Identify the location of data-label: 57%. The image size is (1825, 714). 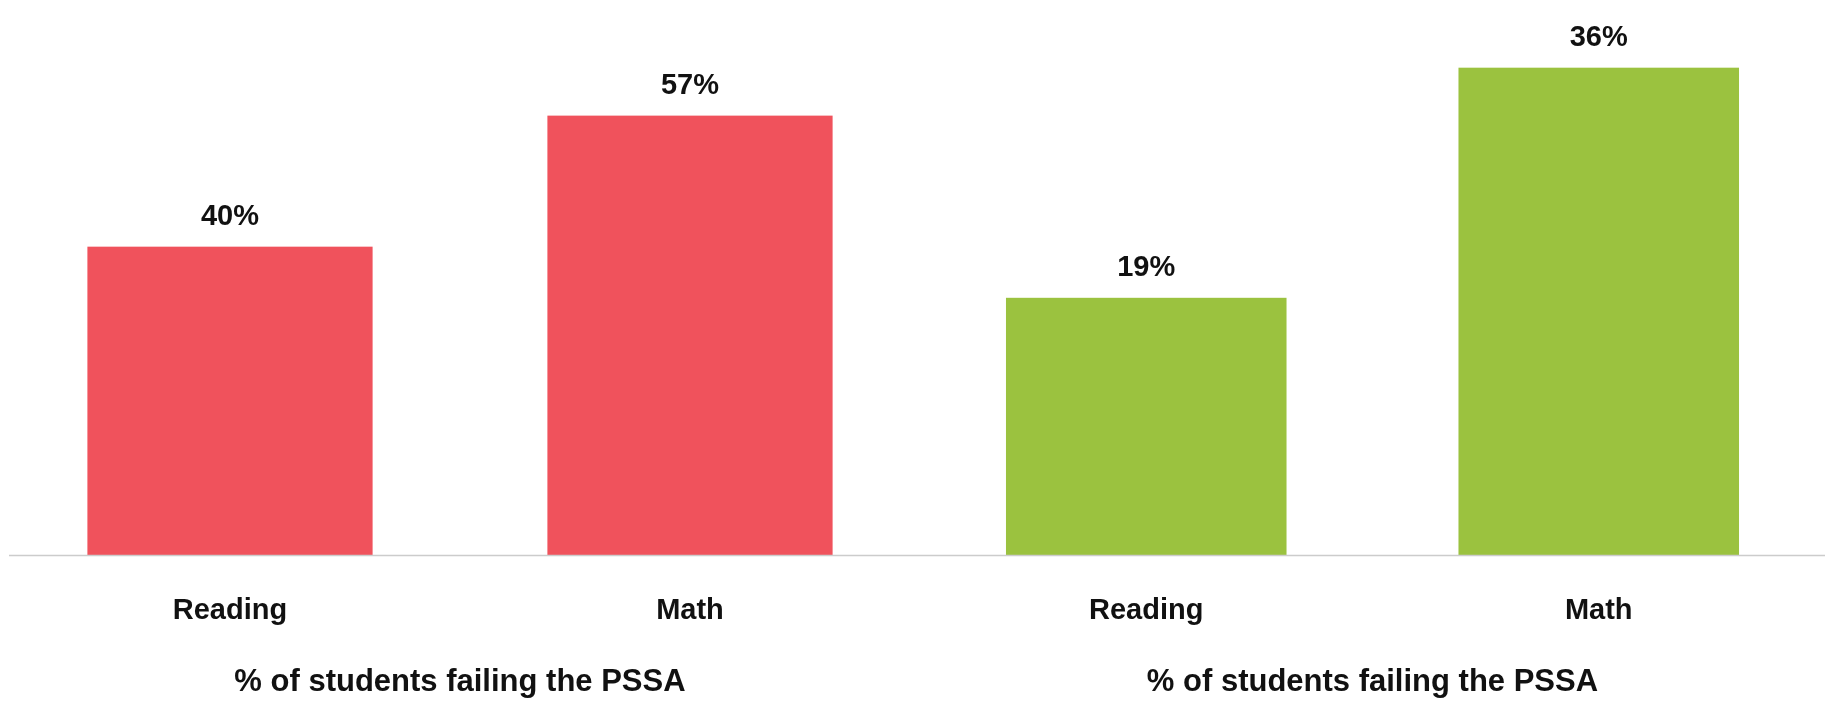
(690, 83).